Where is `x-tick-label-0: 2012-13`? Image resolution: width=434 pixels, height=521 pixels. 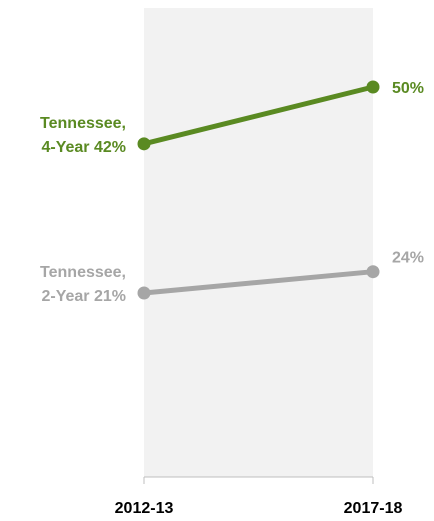
x-tick-label-0: 2012-13 is located at coordinates (144, 508).